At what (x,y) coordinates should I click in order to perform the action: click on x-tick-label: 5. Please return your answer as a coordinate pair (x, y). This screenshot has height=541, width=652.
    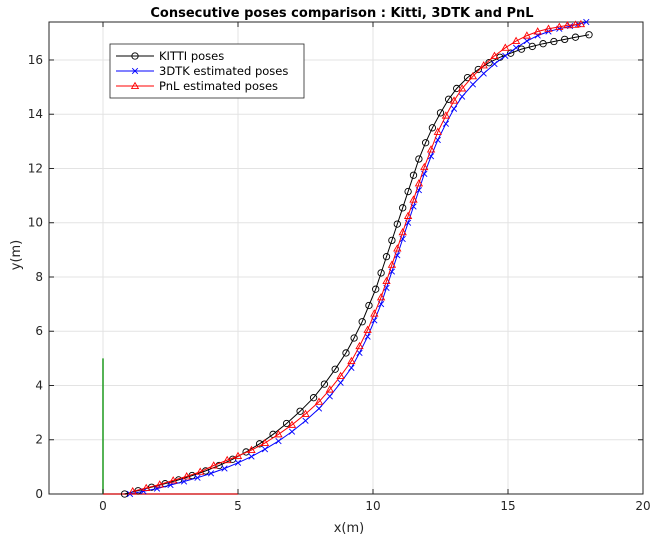
    Looking at the image, I should click on (238, 506).